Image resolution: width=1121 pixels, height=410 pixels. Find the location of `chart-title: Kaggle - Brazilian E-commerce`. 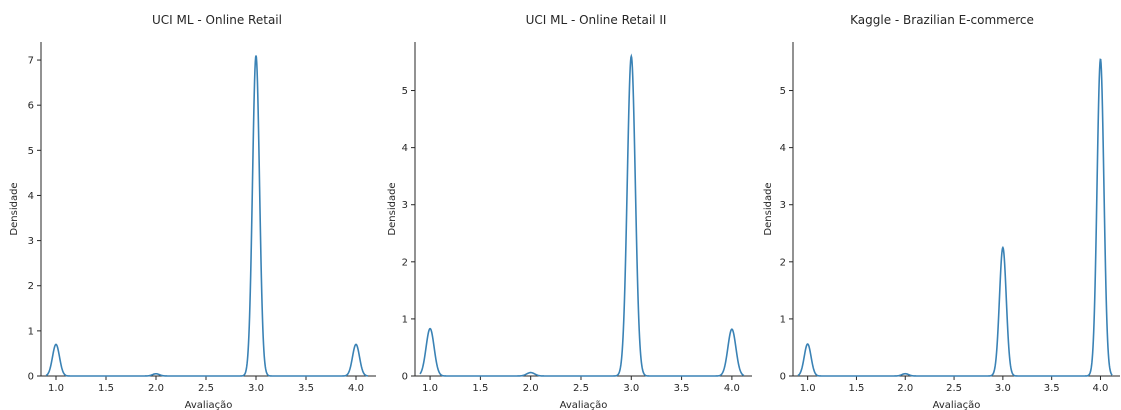

chart-title: Kaggle - Brazilian E-commerce is located at coordinates (942, 20).